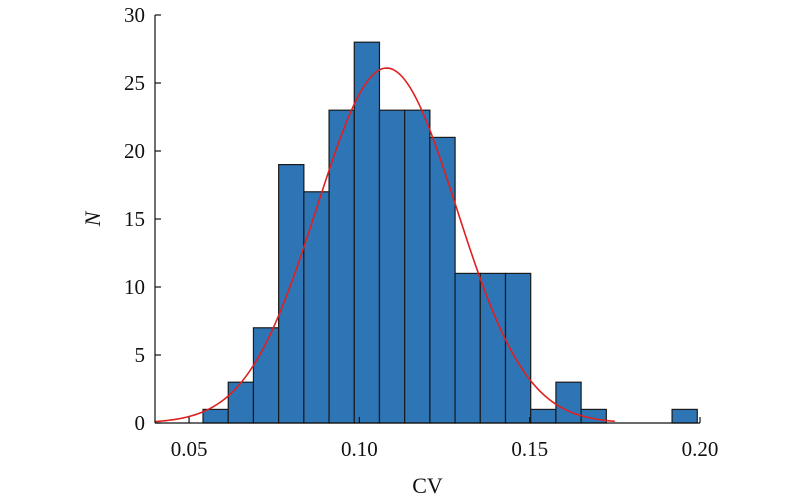  What do you see at coordinates (189, 449) in the screenshot?
I see `x-tick-label: 0.05` at bounding box center [189, 449].